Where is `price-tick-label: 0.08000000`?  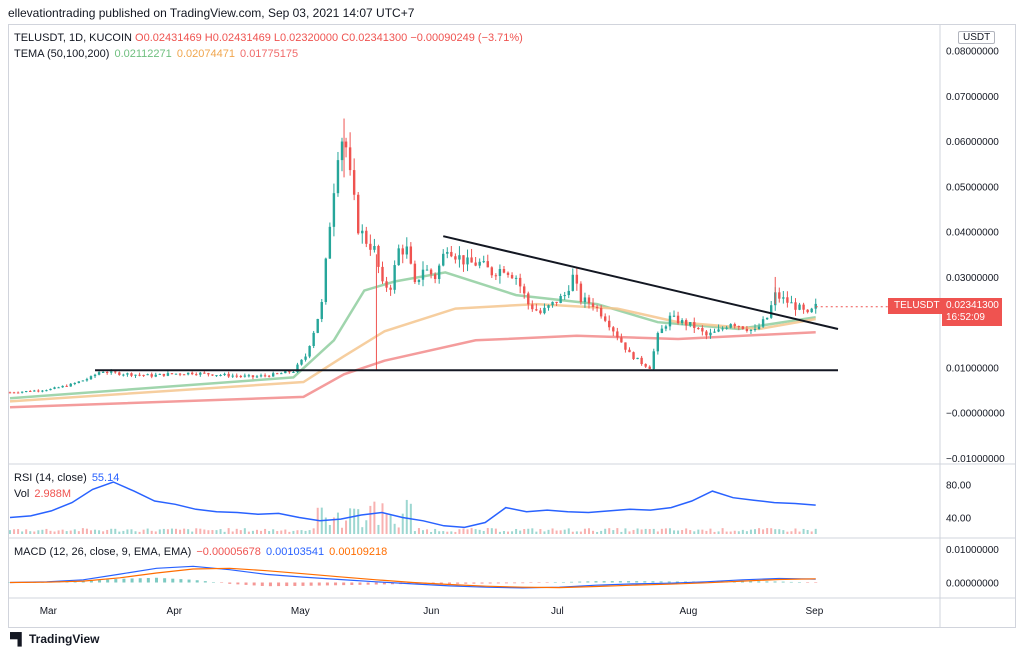
price-tick-label: 0.08000000 is located at coordinates (972, 52).